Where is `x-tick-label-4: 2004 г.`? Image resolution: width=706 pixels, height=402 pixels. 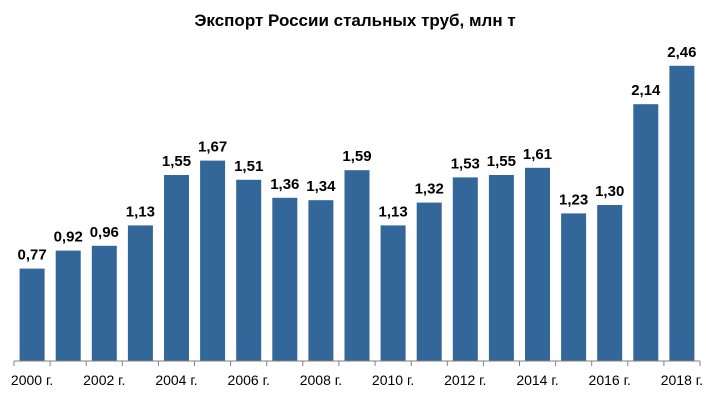 x-tick-label-4: 2004 г. is located at coordinates (176, 380).